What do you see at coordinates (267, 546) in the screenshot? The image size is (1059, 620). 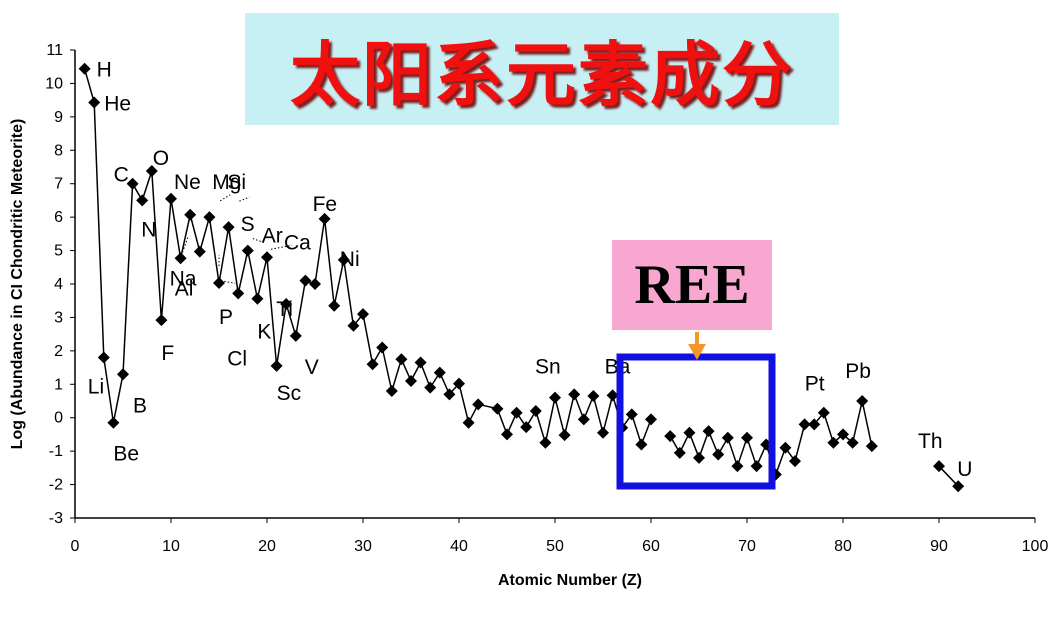 I see `x-tick-label: 20` at bounding box center [267, 546].